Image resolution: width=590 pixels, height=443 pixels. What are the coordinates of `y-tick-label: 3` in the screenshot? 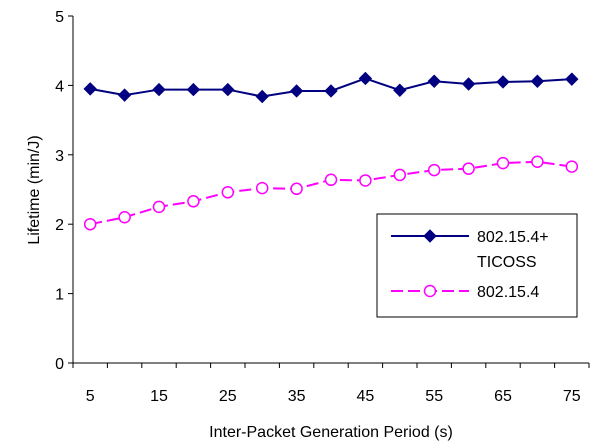 It's located at (59, 156).